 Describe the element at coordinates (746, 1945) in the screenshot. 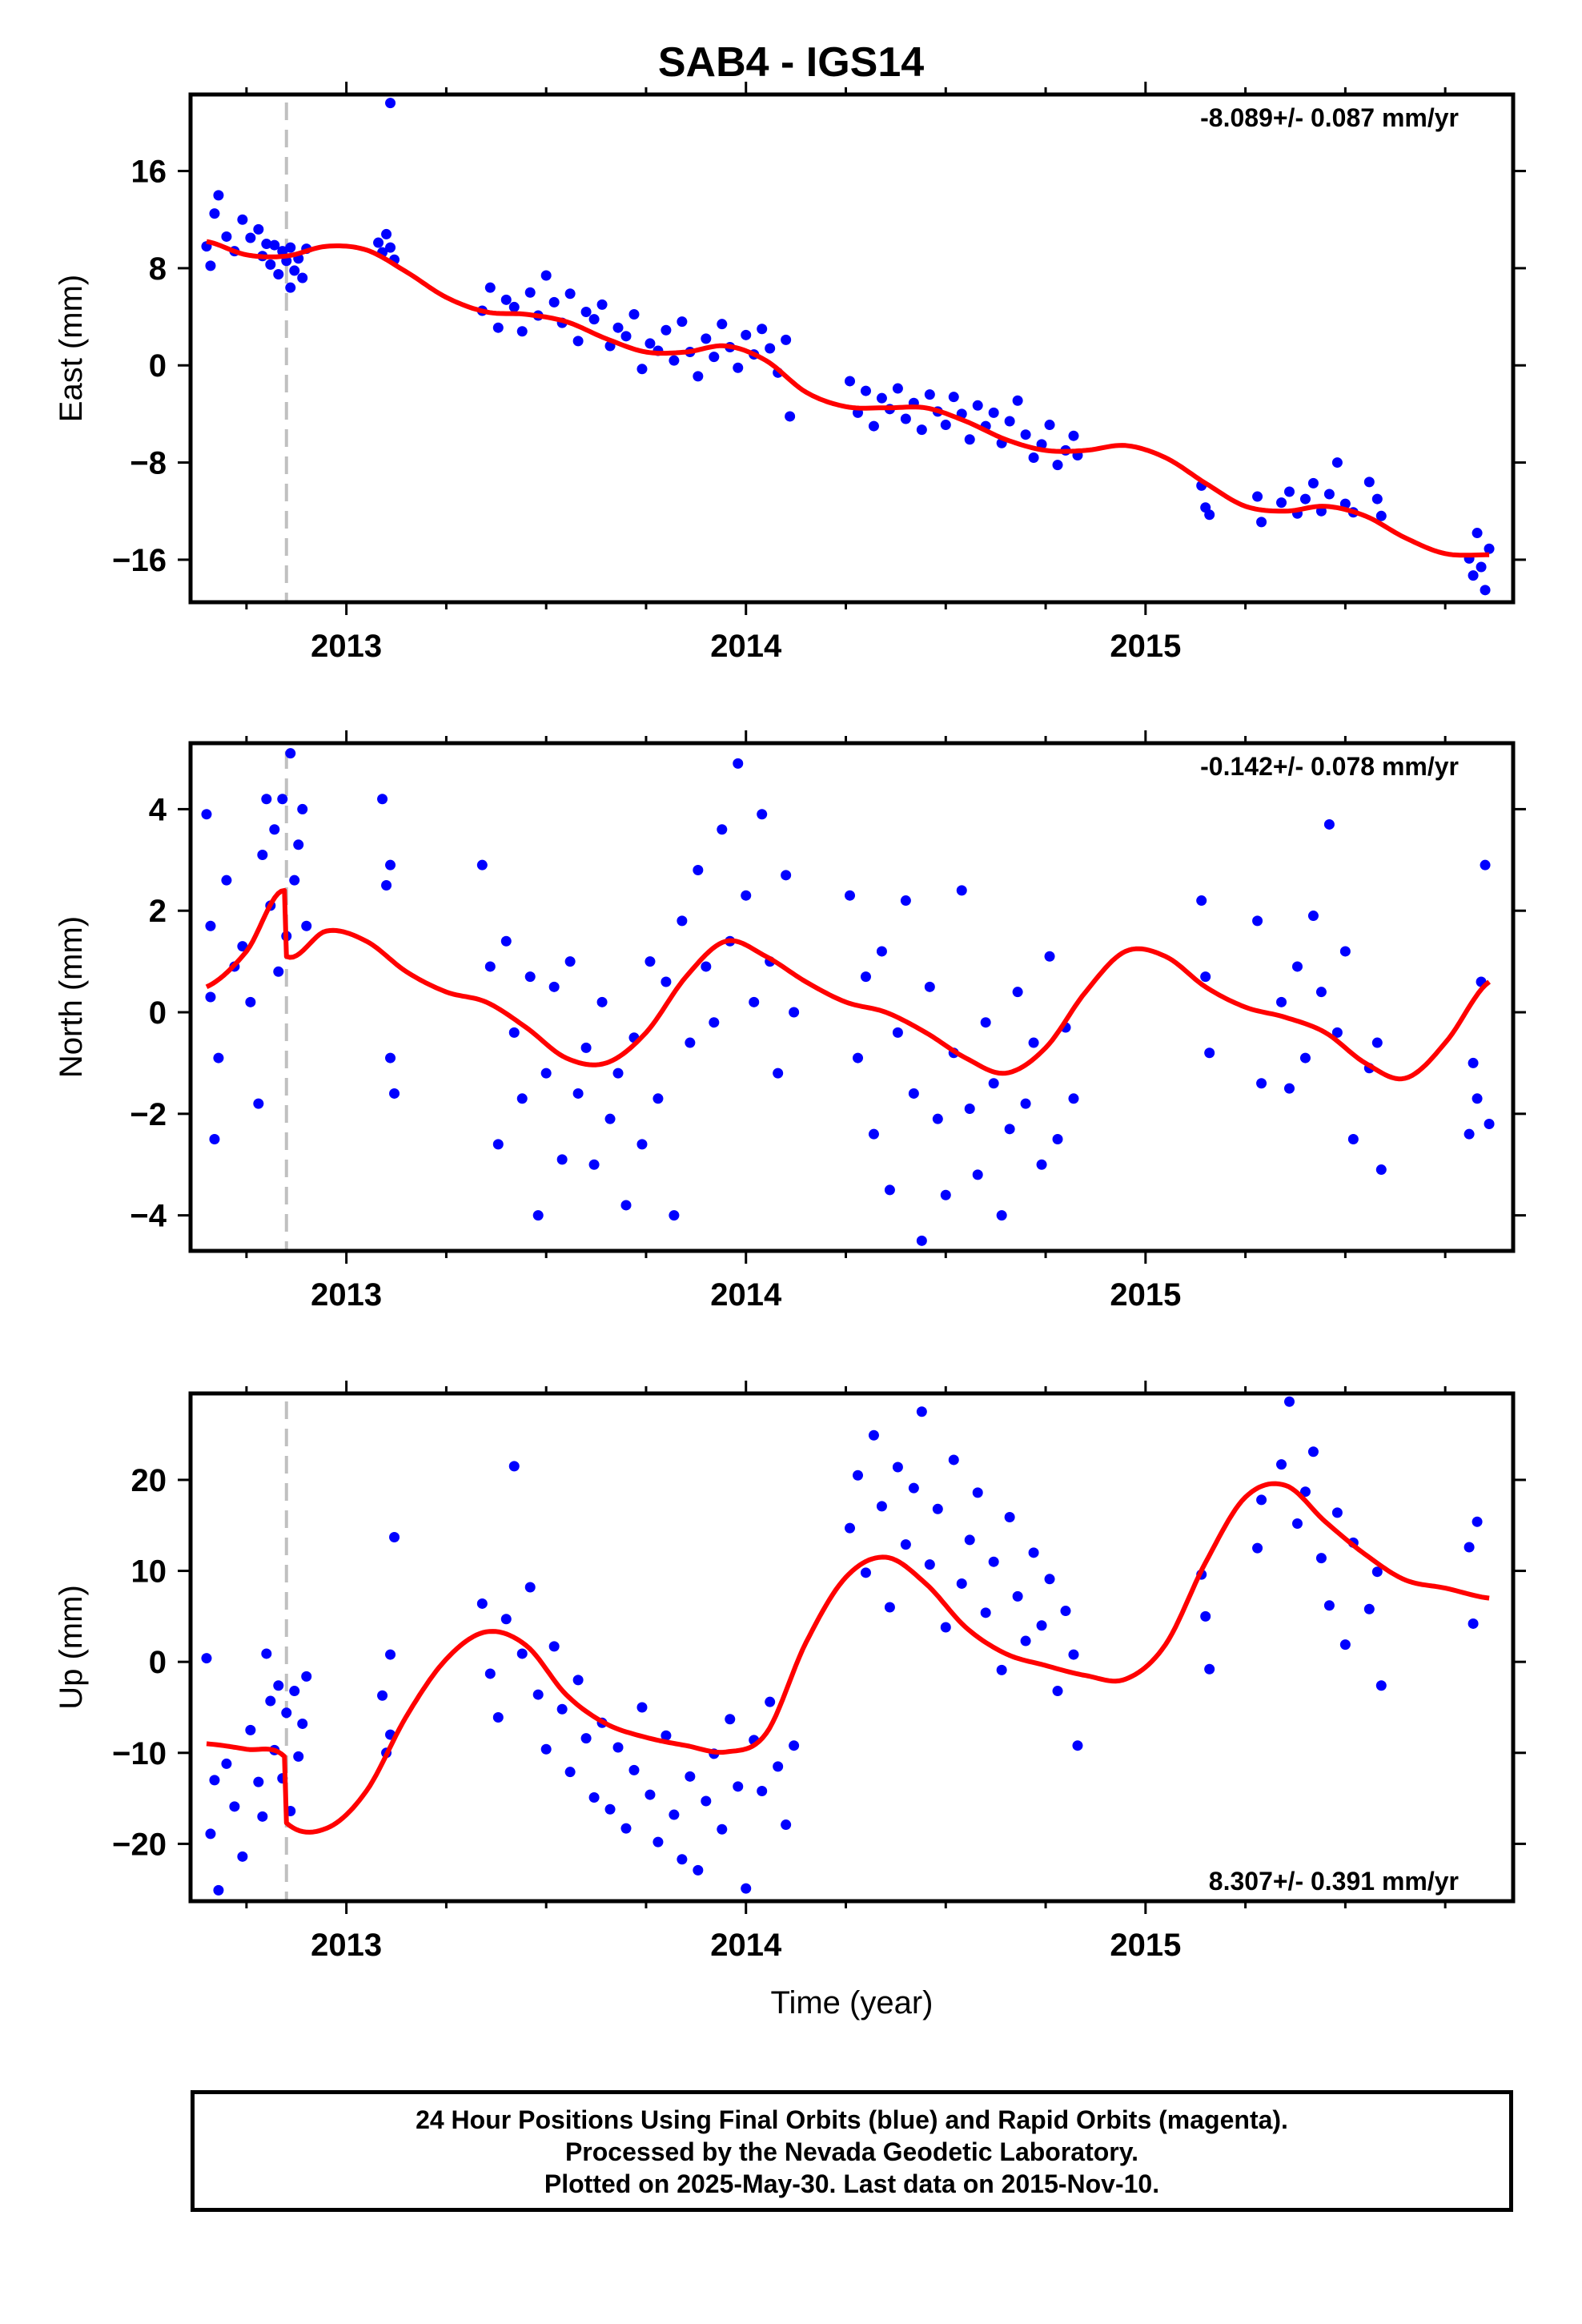

I see `up-x-tick-label: 2014` at that location.